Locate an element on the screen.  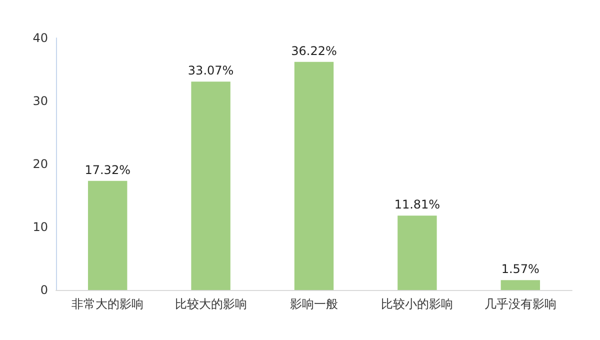
x-tick-label: 影响一般 is located at coordinates (314, 304).